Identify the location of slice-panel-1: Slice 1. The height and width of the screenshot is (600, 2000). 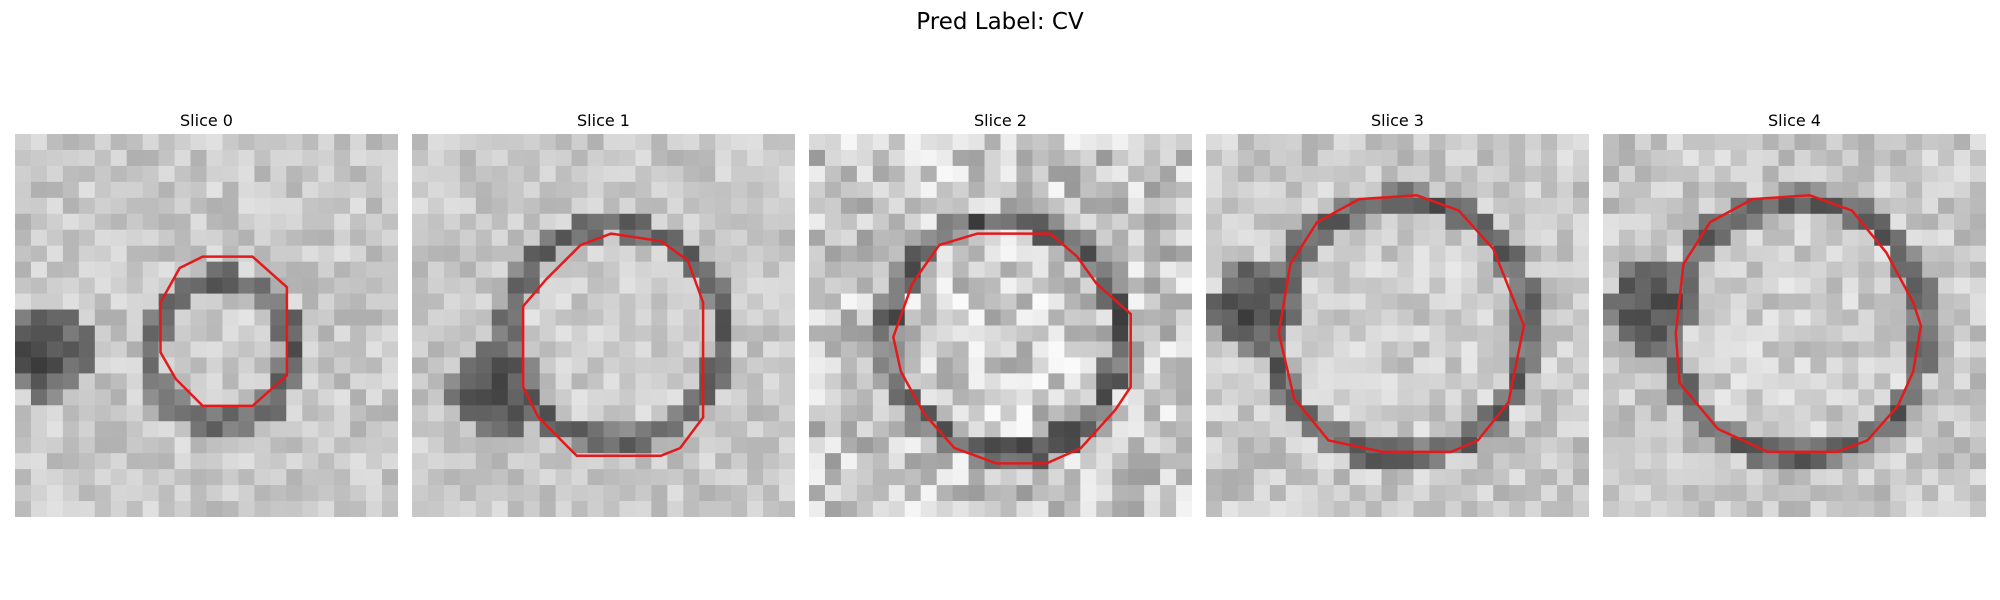
(603, 312).